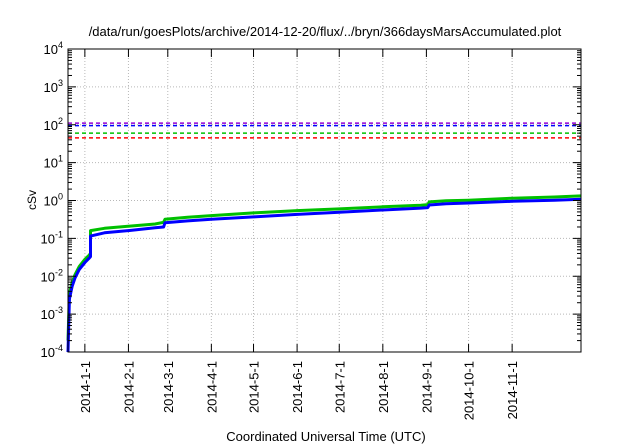 This screenshot has height=448, width=640. I want to click on x-tick-label: 2014-11-1, so click(512, 390).